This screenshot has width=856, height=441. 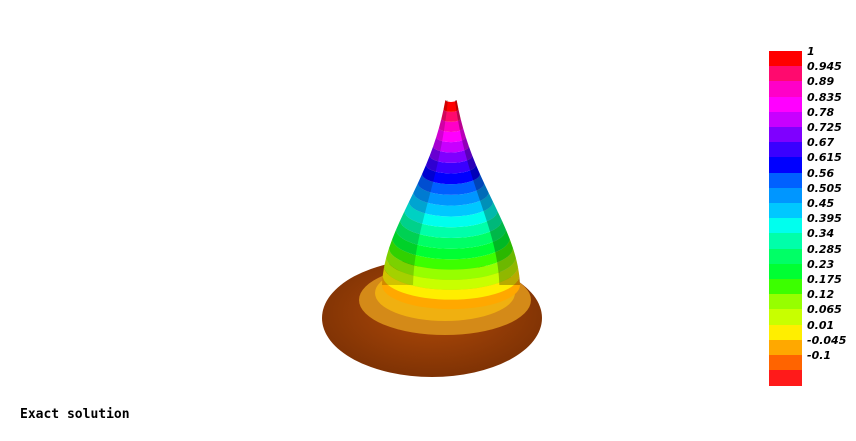 I want to click on colorbar-tick-label: 0.395, so click(x=824, y=219).